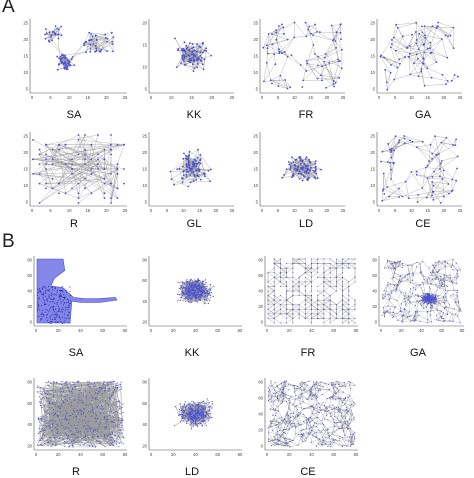  I want to click on y-tick-label: 15, so click(144, 169).